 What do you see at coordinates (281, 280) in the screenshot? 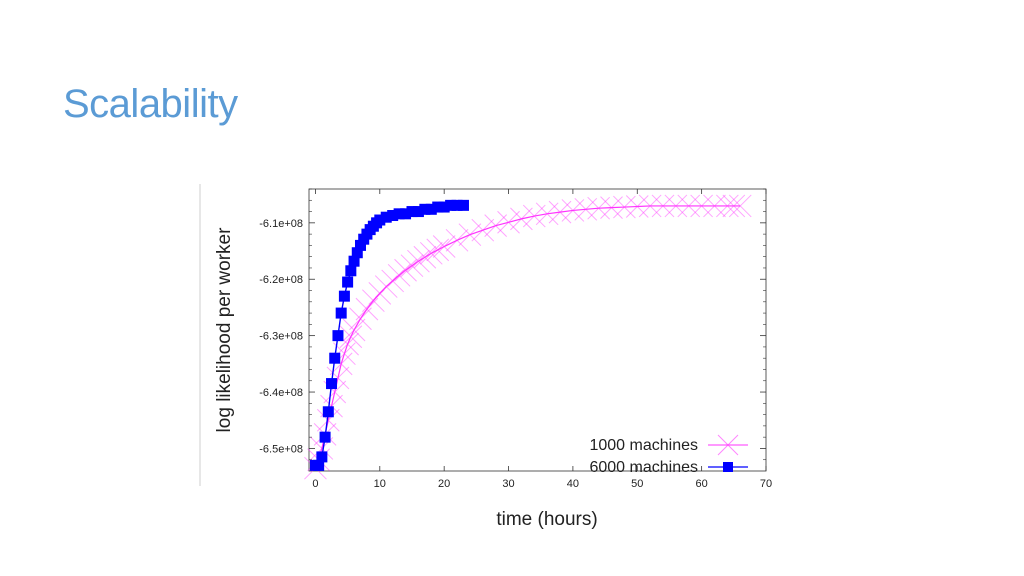
I see `y-tick-label: -6.2e+08` at bounding box center [281, 280].